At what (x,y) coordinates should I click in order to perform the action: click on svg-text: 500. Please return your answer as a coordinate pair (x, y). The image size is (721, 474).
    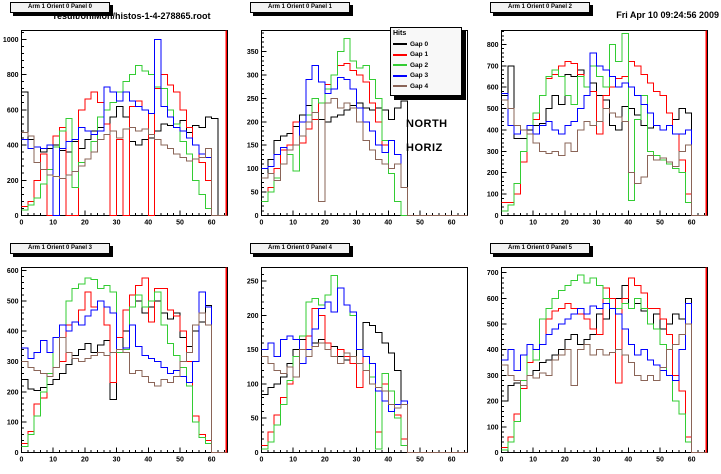
    Looking at the image, I should click on (13, 301).